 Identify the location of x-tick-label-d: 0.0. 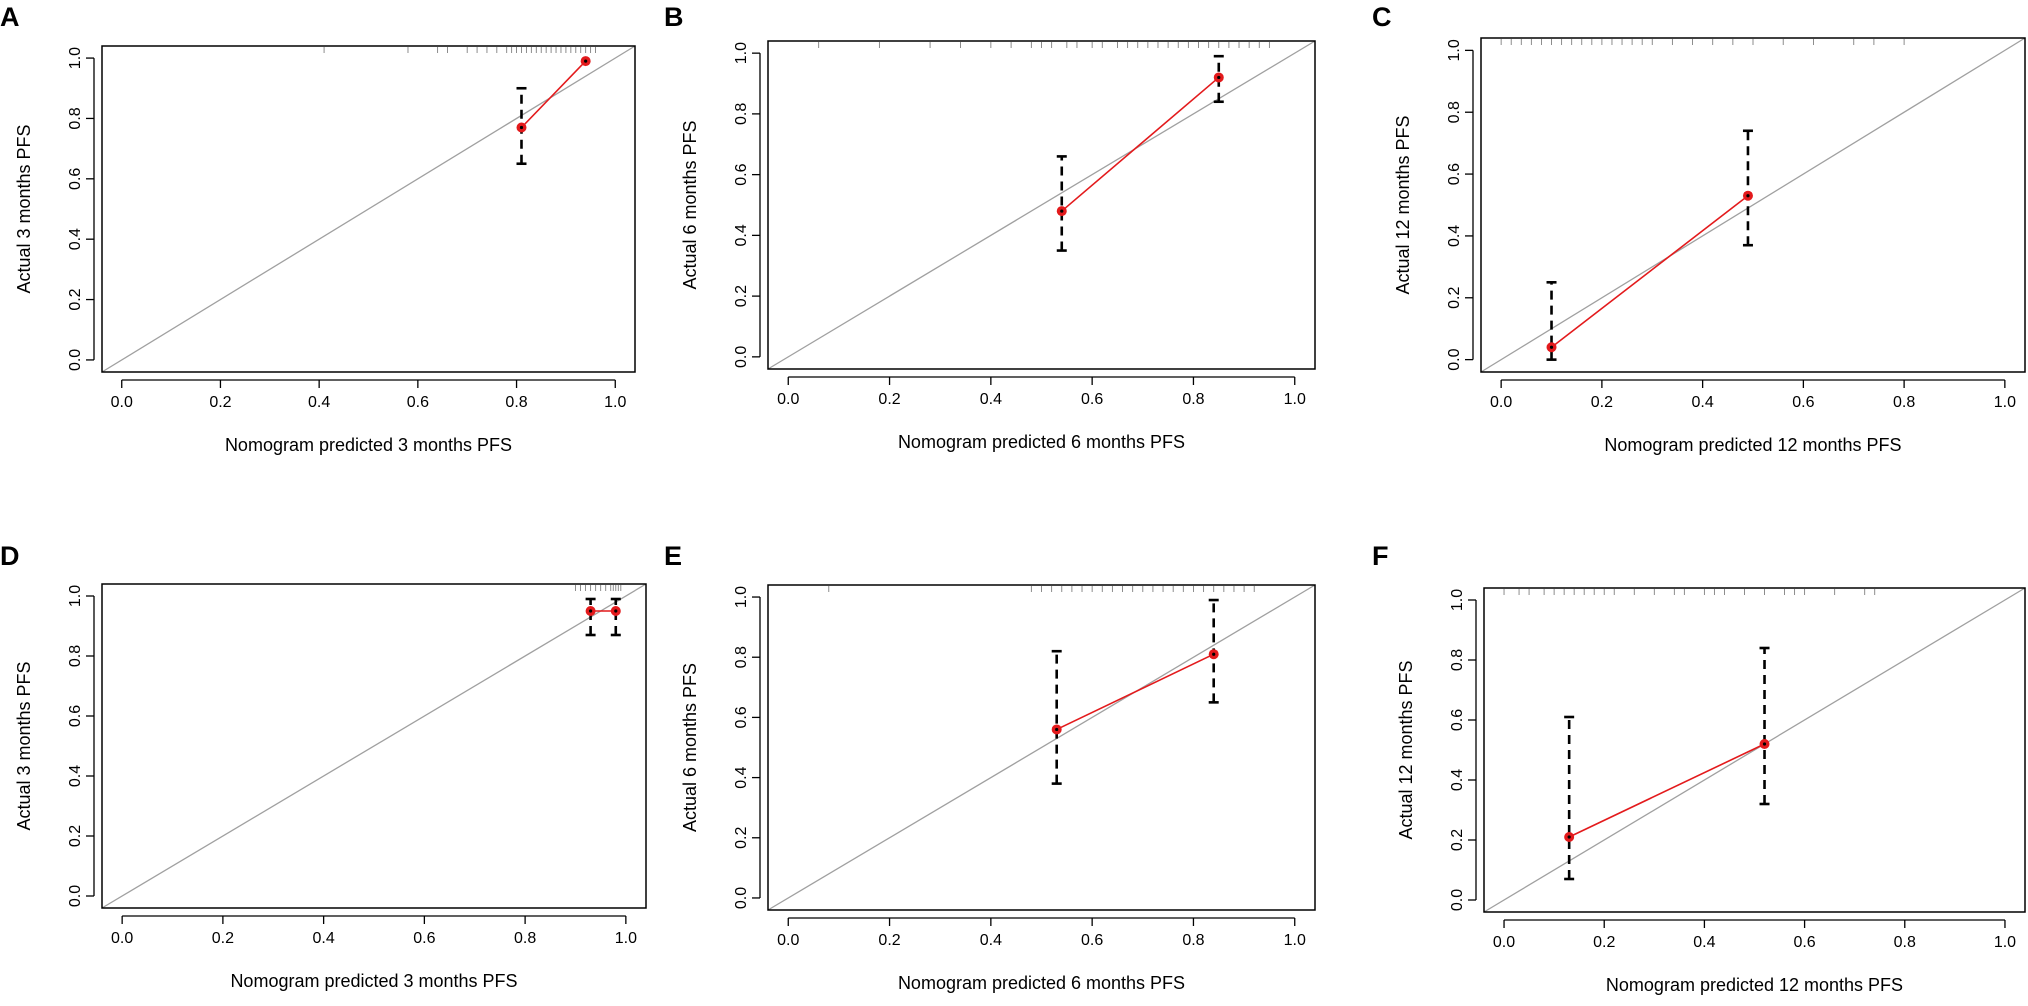
(122, 938).